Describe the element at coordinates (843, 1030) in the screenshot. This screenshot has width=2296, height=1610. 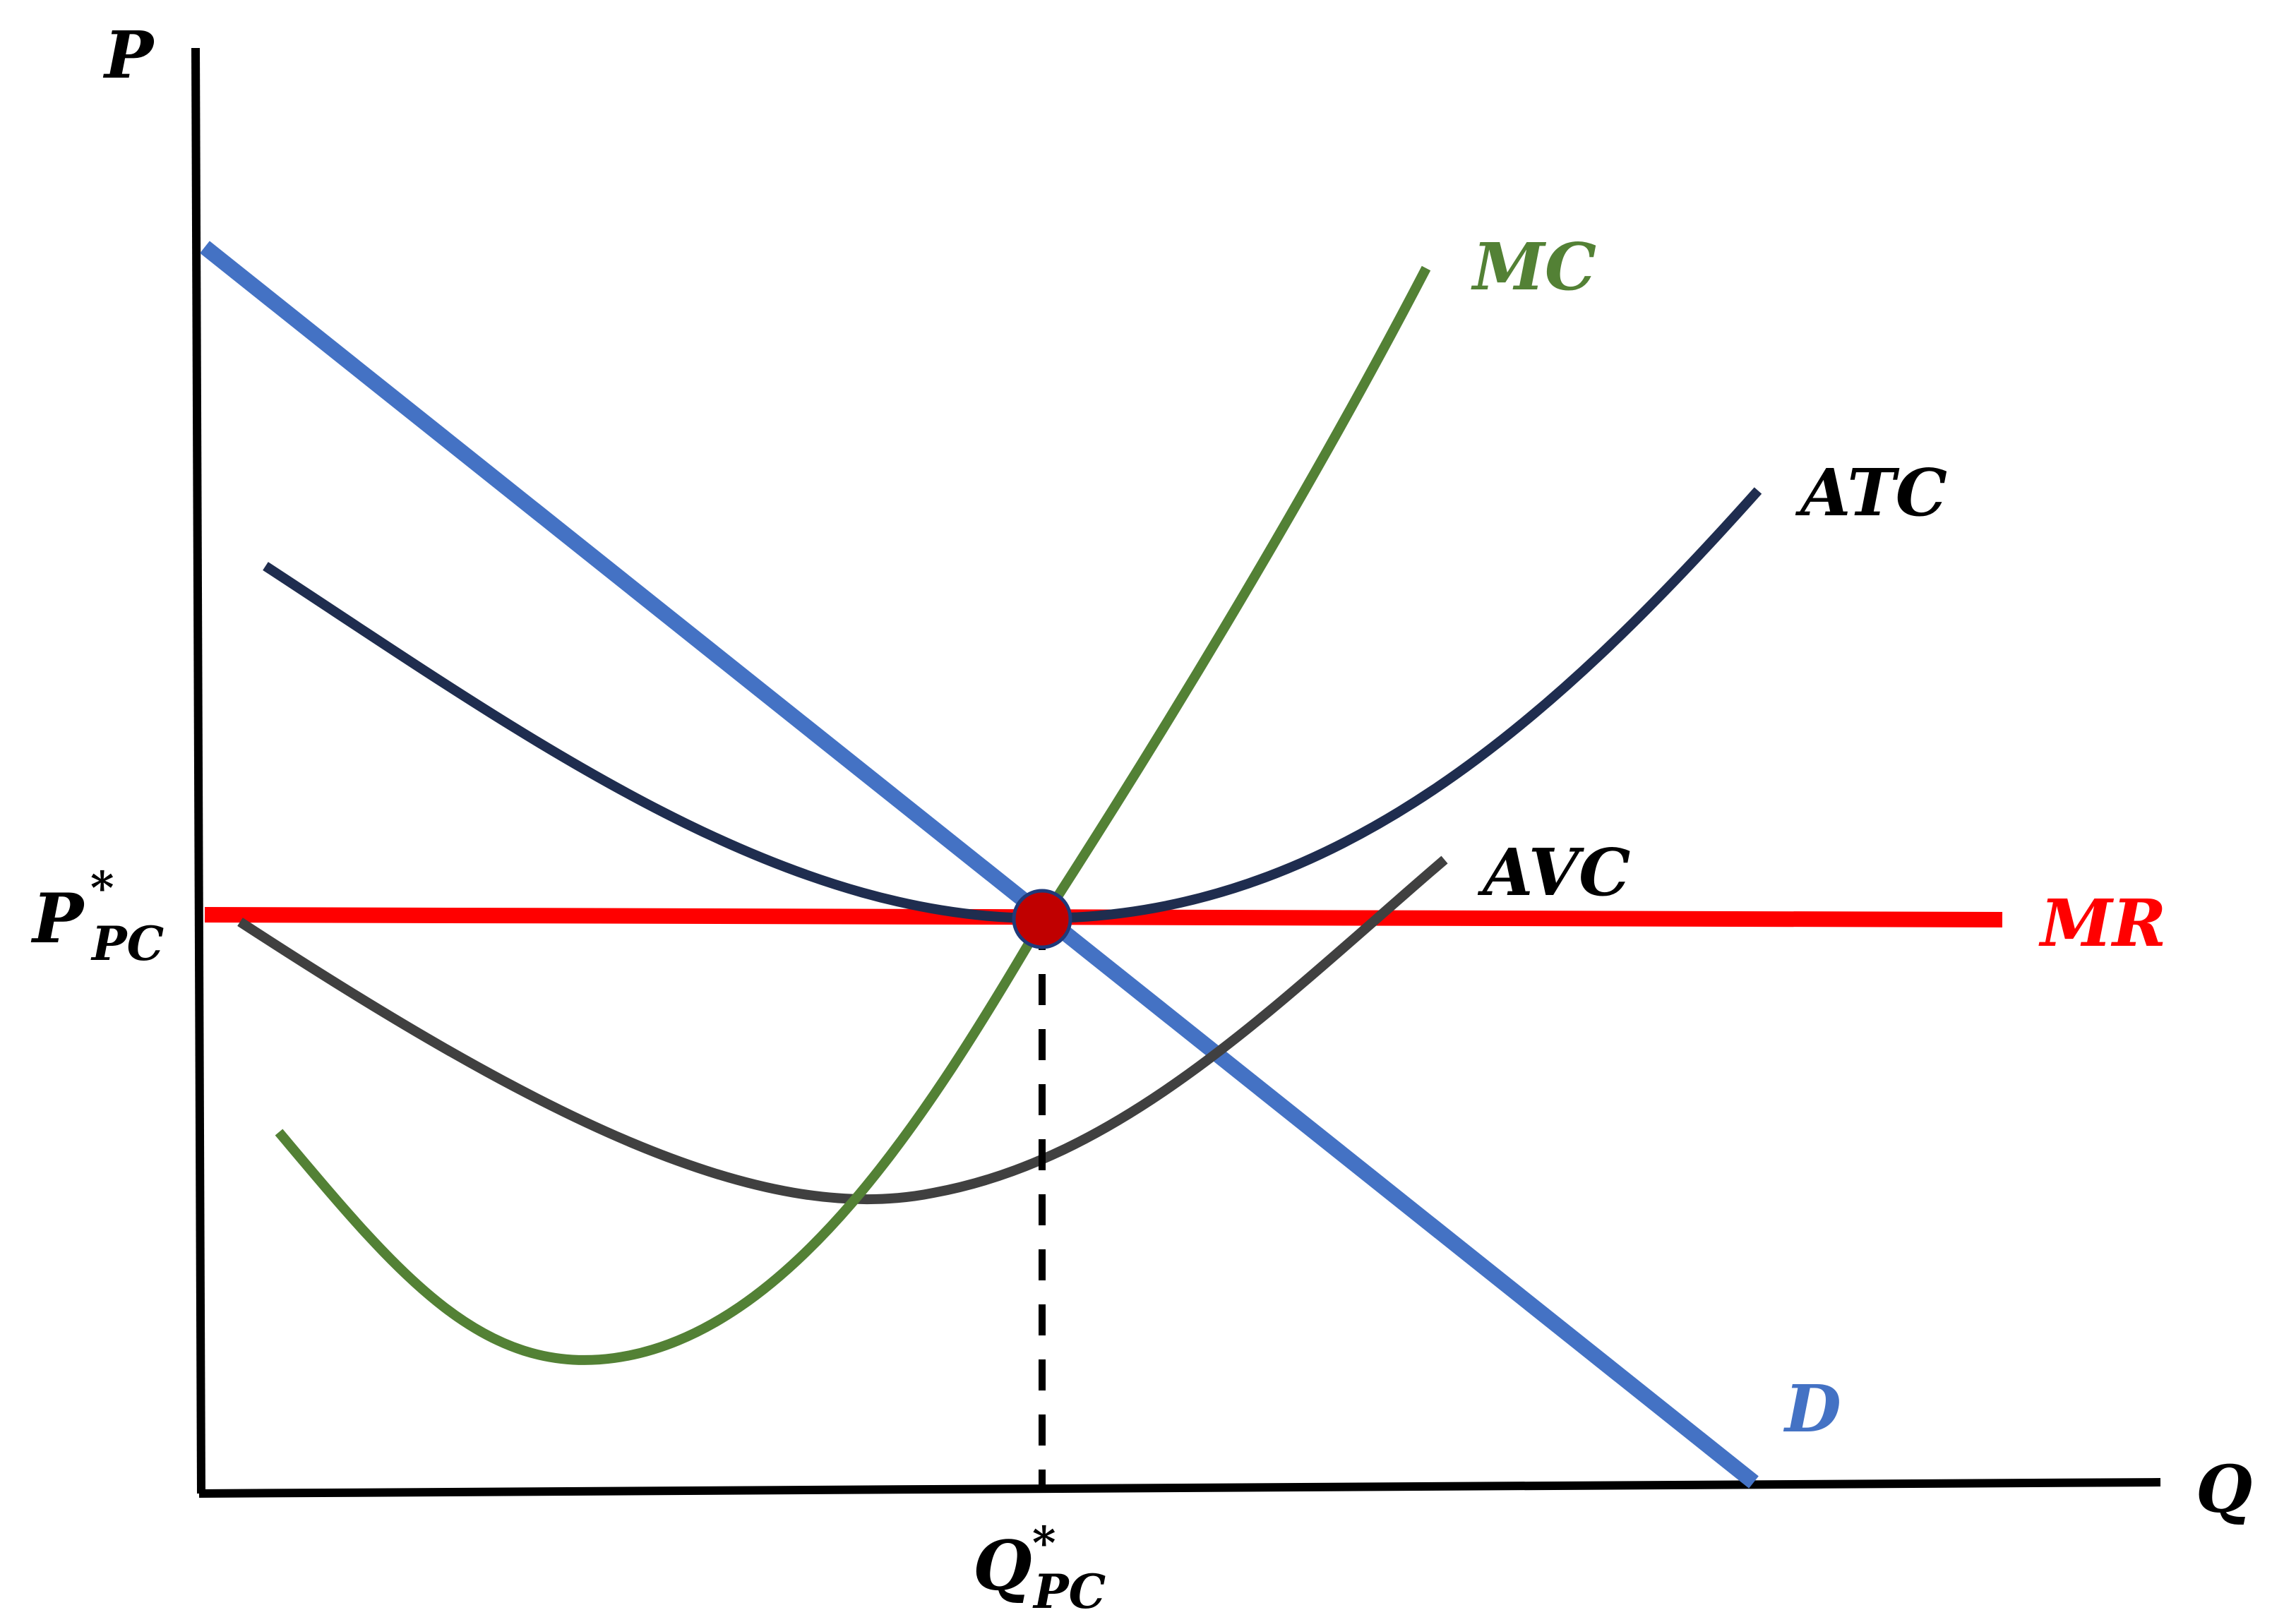
I see `avc-curve` at that location.